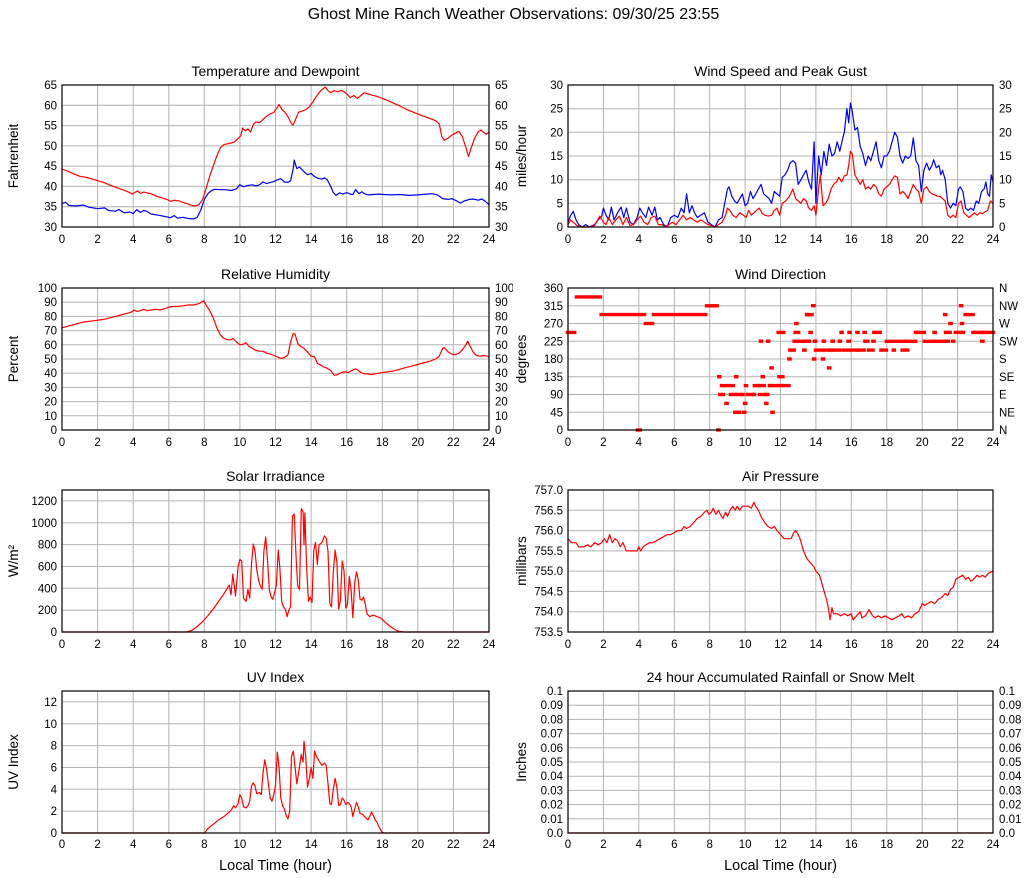  Describe the element at coordinates (50, 127) in the screenshot. I see `svg-text: 55` at that location.